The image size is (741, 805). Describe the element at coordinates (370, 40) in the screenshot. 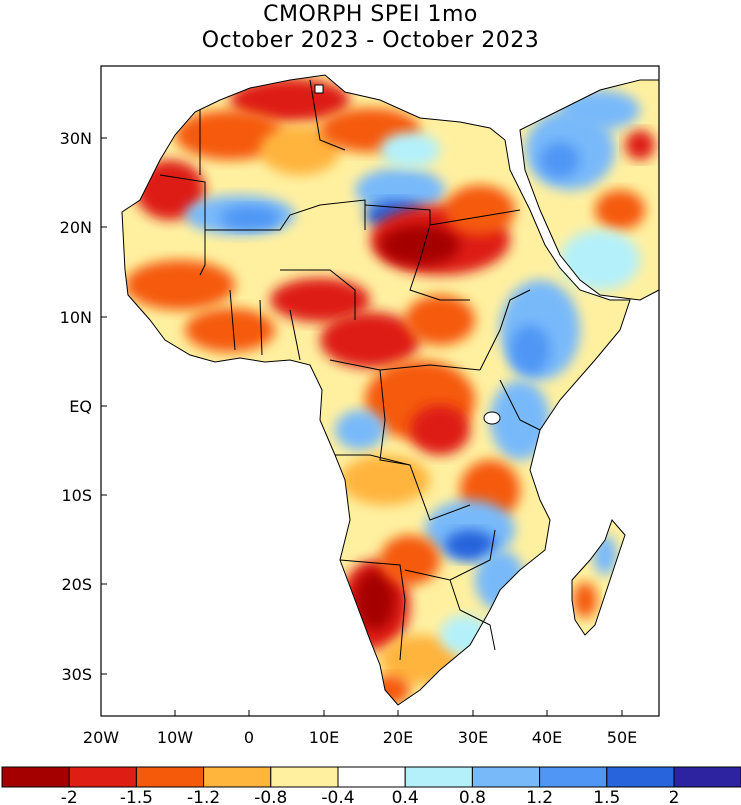

I see `map-date-range: October 2023 - October 2023` at that location.